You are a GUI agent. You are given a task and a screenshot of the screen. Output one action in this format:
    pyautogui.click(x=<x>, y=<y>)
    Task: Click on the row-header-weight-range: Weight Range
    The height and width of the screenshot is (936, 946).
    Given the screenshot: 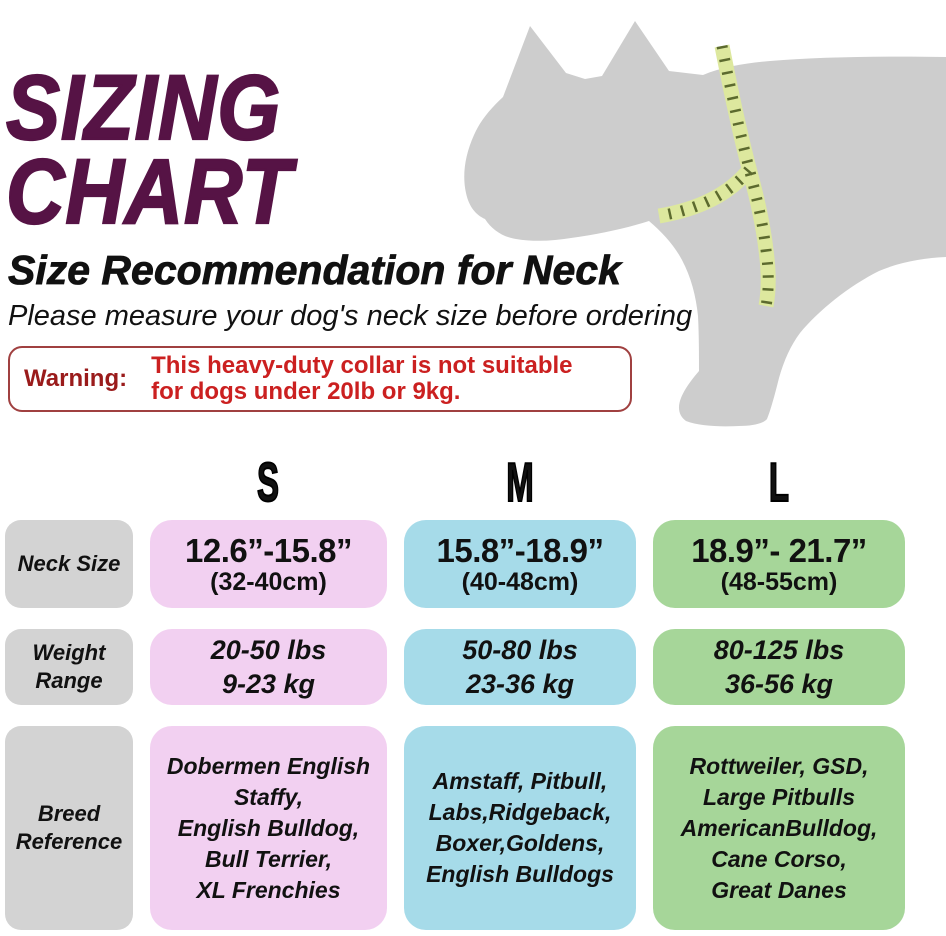 What is the action you would take?
    pyautogui.click(x=69, y=667)
    